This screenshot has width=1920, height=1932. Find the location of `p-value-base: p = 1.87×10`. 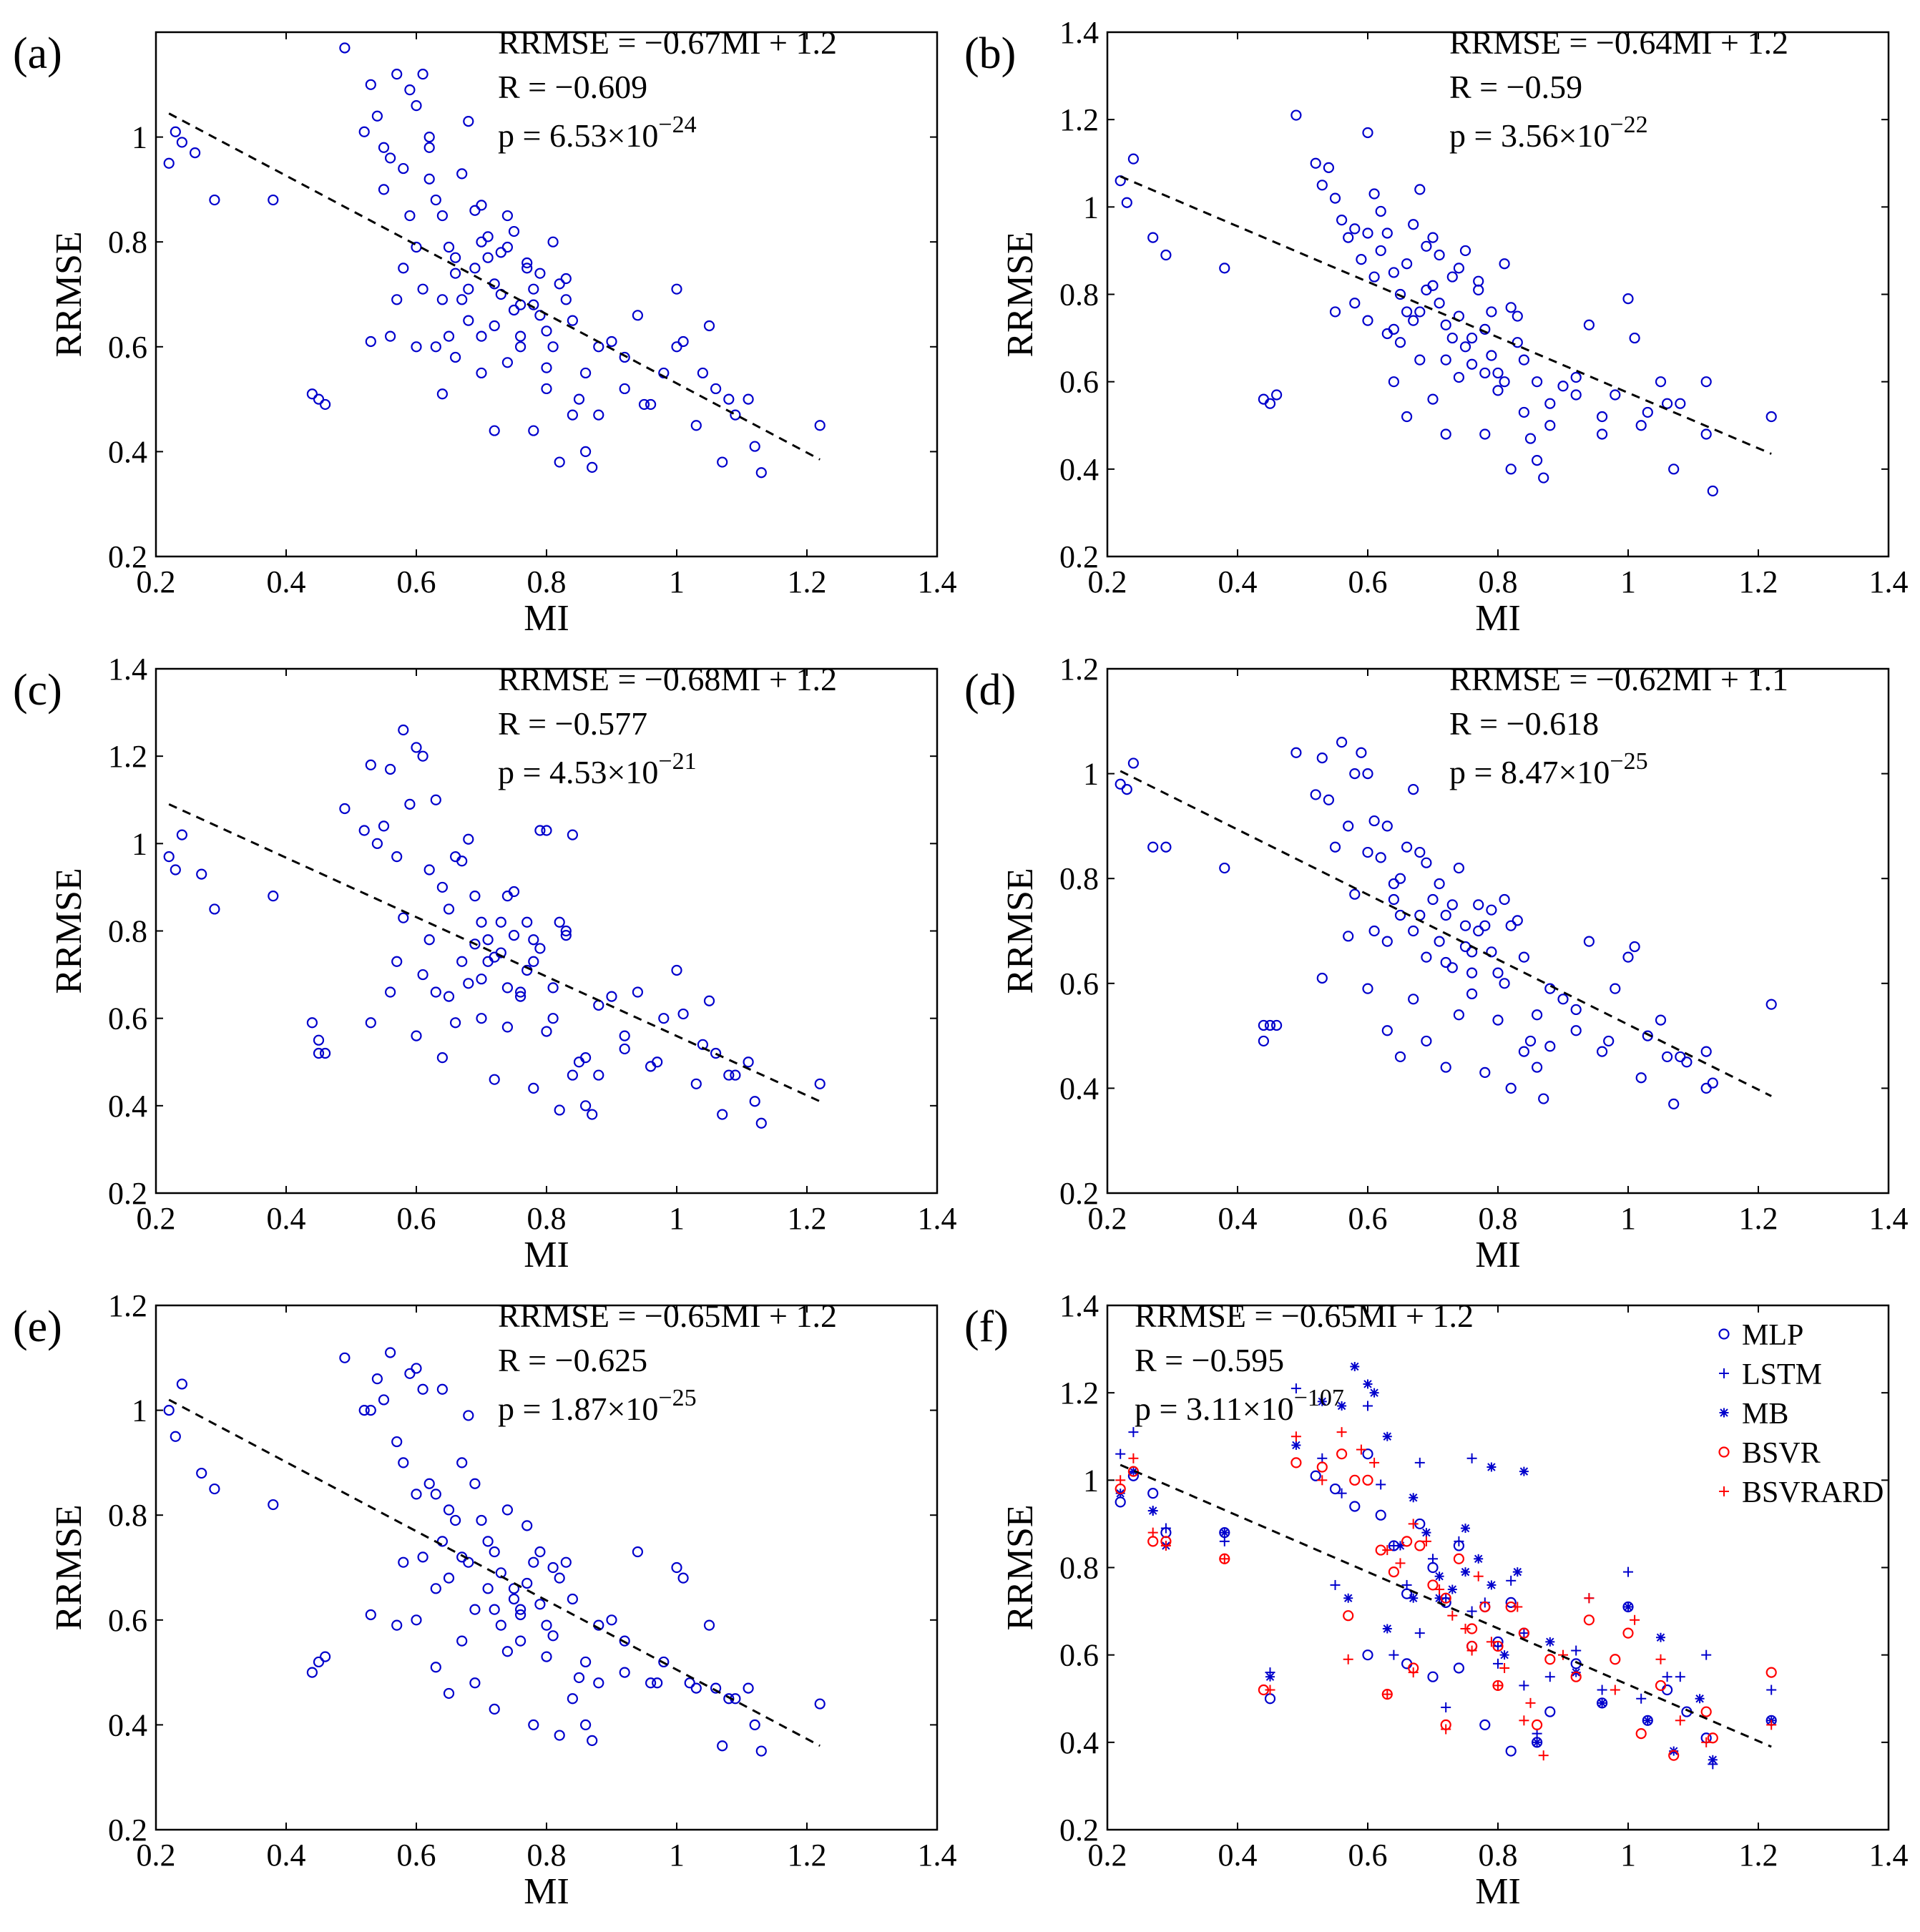

p-value-base: p = 1.87×10 is located at coordinates (578, 1409).